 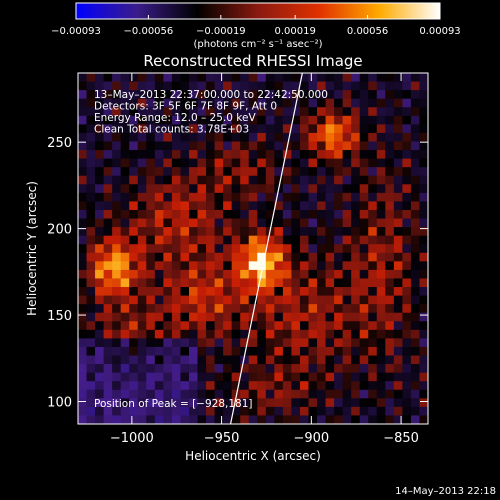 What do you see at coordinates (132, 438) in the screenshot?
I see `x-tick-label: −1000` at bounding box center [132, 438].